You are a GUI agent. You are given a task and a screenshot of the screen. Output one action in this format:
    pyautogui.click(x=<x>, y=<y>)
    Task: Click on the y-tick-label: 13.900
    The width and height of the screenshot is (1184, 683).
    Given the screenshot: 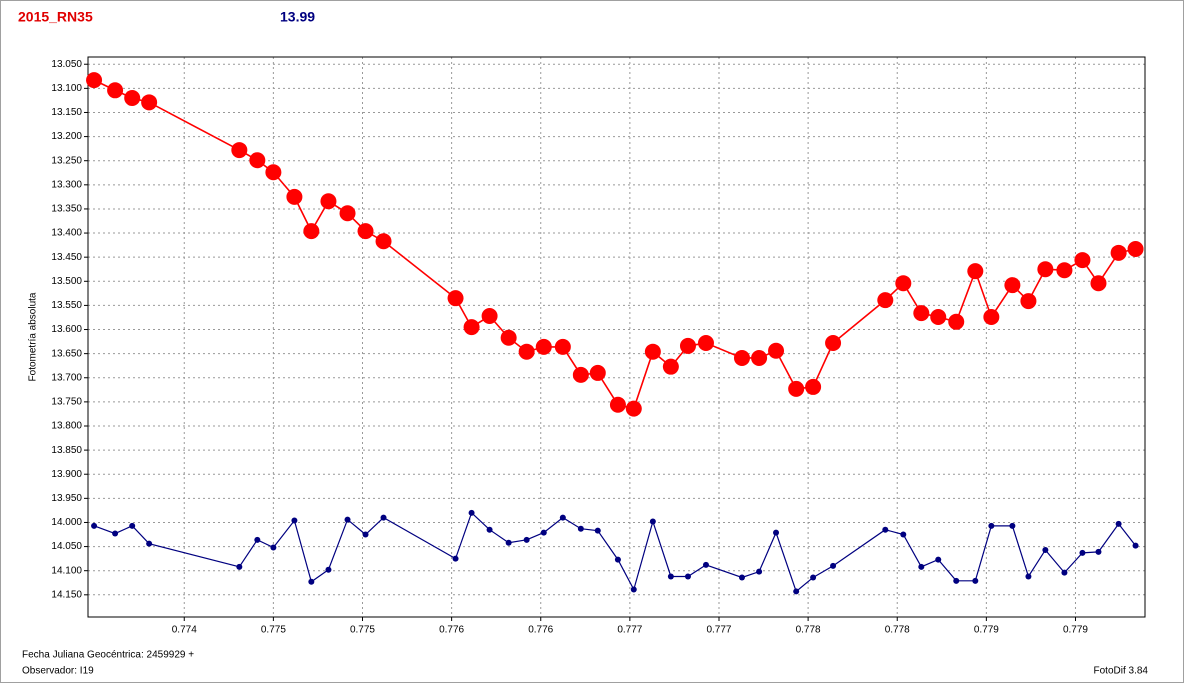 What is the action you would take?
    pyautogui.click(x=66, y=474)
    